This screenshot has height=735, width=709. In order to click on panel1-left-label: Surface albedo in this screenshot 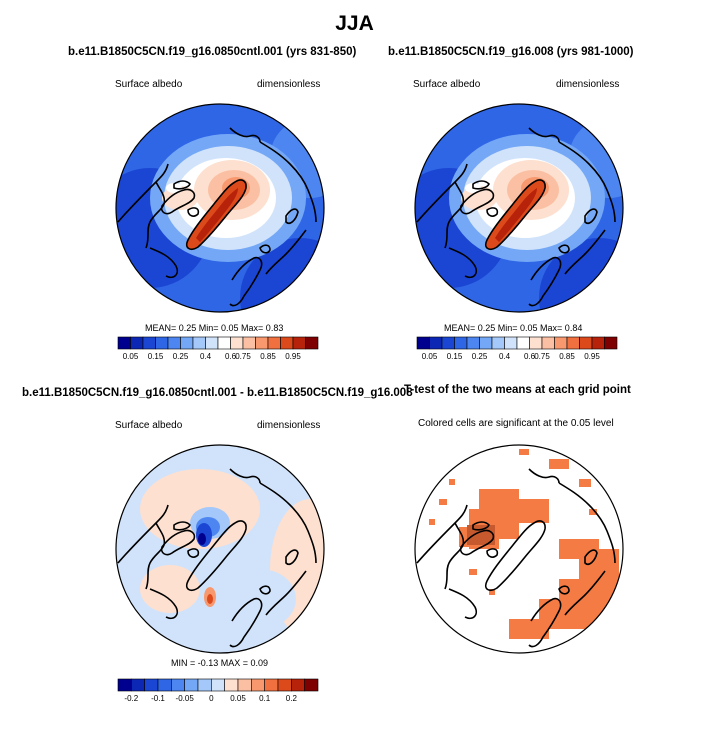, I will do `click(149, 84)`.